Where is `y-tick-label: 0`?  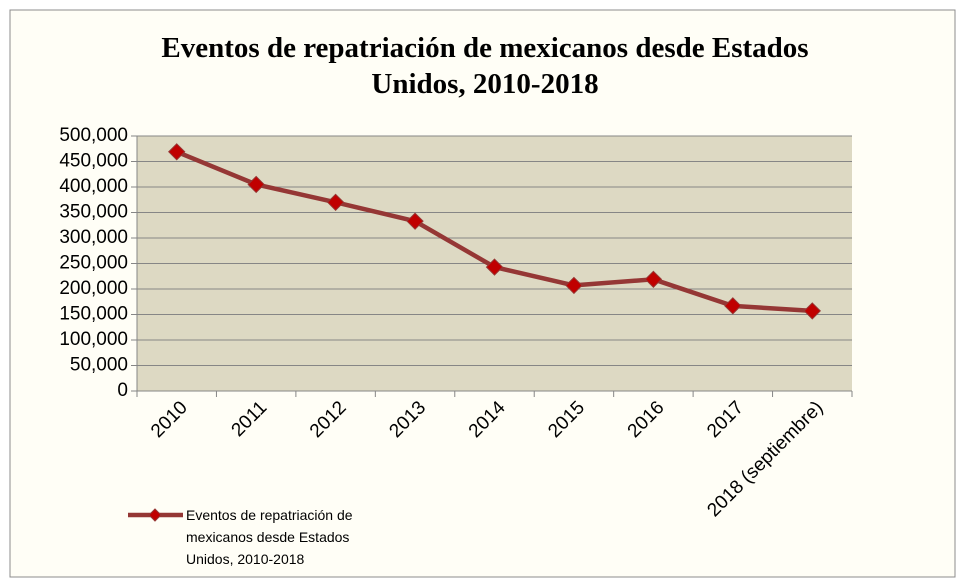 y-tick-label: 0 is located at coordinates (122, 390).